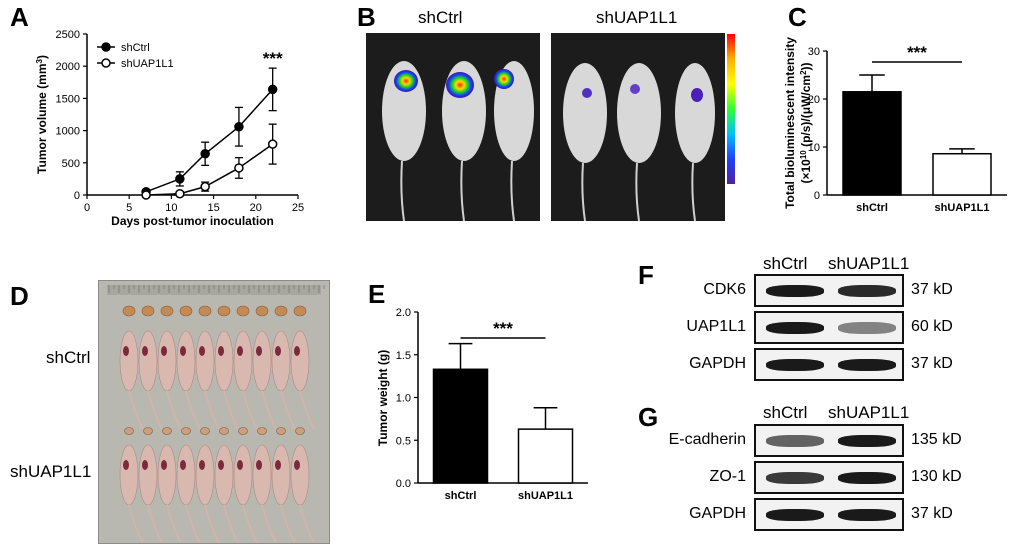 This screenshot has width=1020, height=549. I want to click on y-axis-label: Tumor weight (g), so click(383, 398).